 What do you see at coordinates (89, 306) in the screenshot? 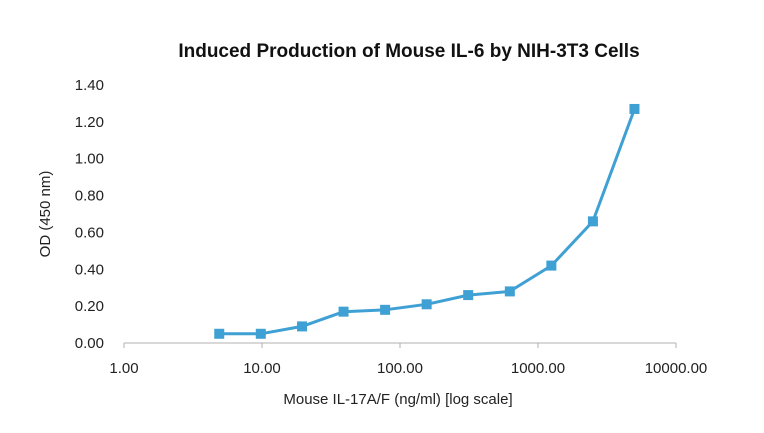
I see `y-tick-label: 0.20` at bounding box center [89, 306].